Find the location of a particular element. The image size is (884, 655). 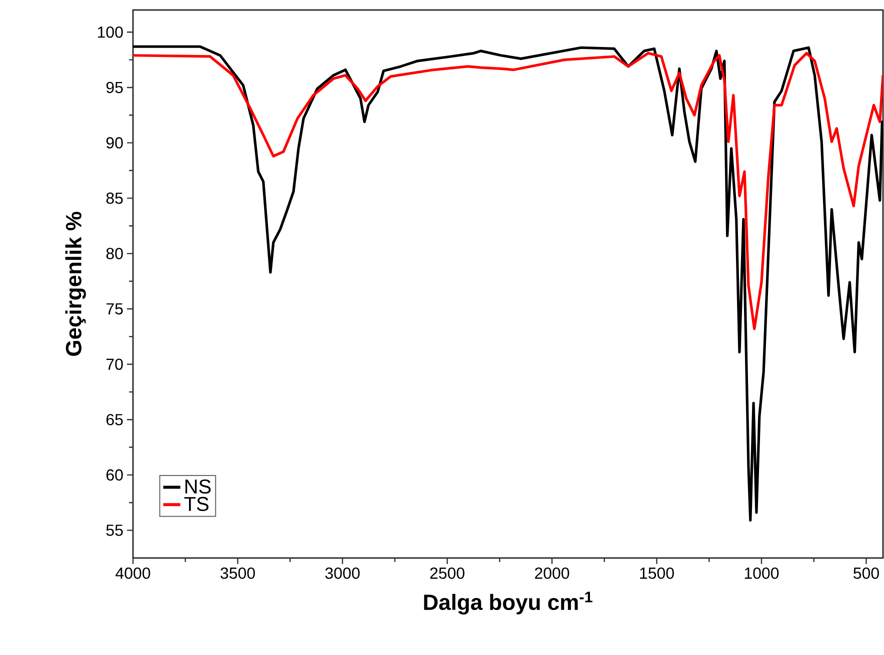

y-tick-label: 75 is located at coordinates (114, 308).